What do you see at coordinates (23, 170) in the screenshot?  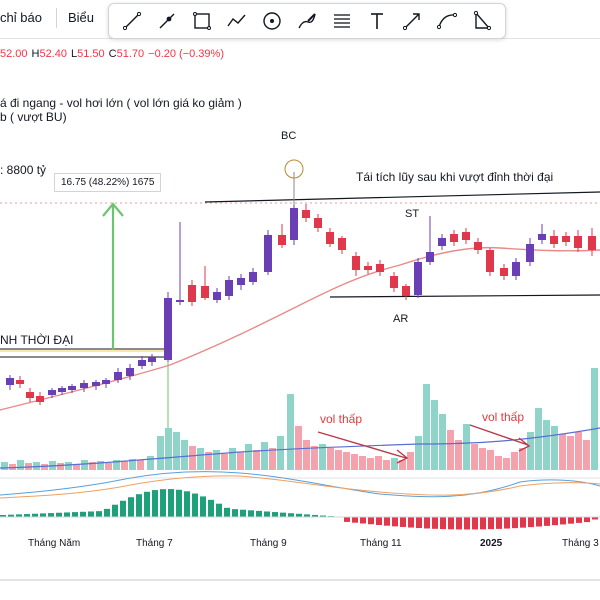 I see `note-line-3: : 8800 tỷ` at bounding box center [23, 170].